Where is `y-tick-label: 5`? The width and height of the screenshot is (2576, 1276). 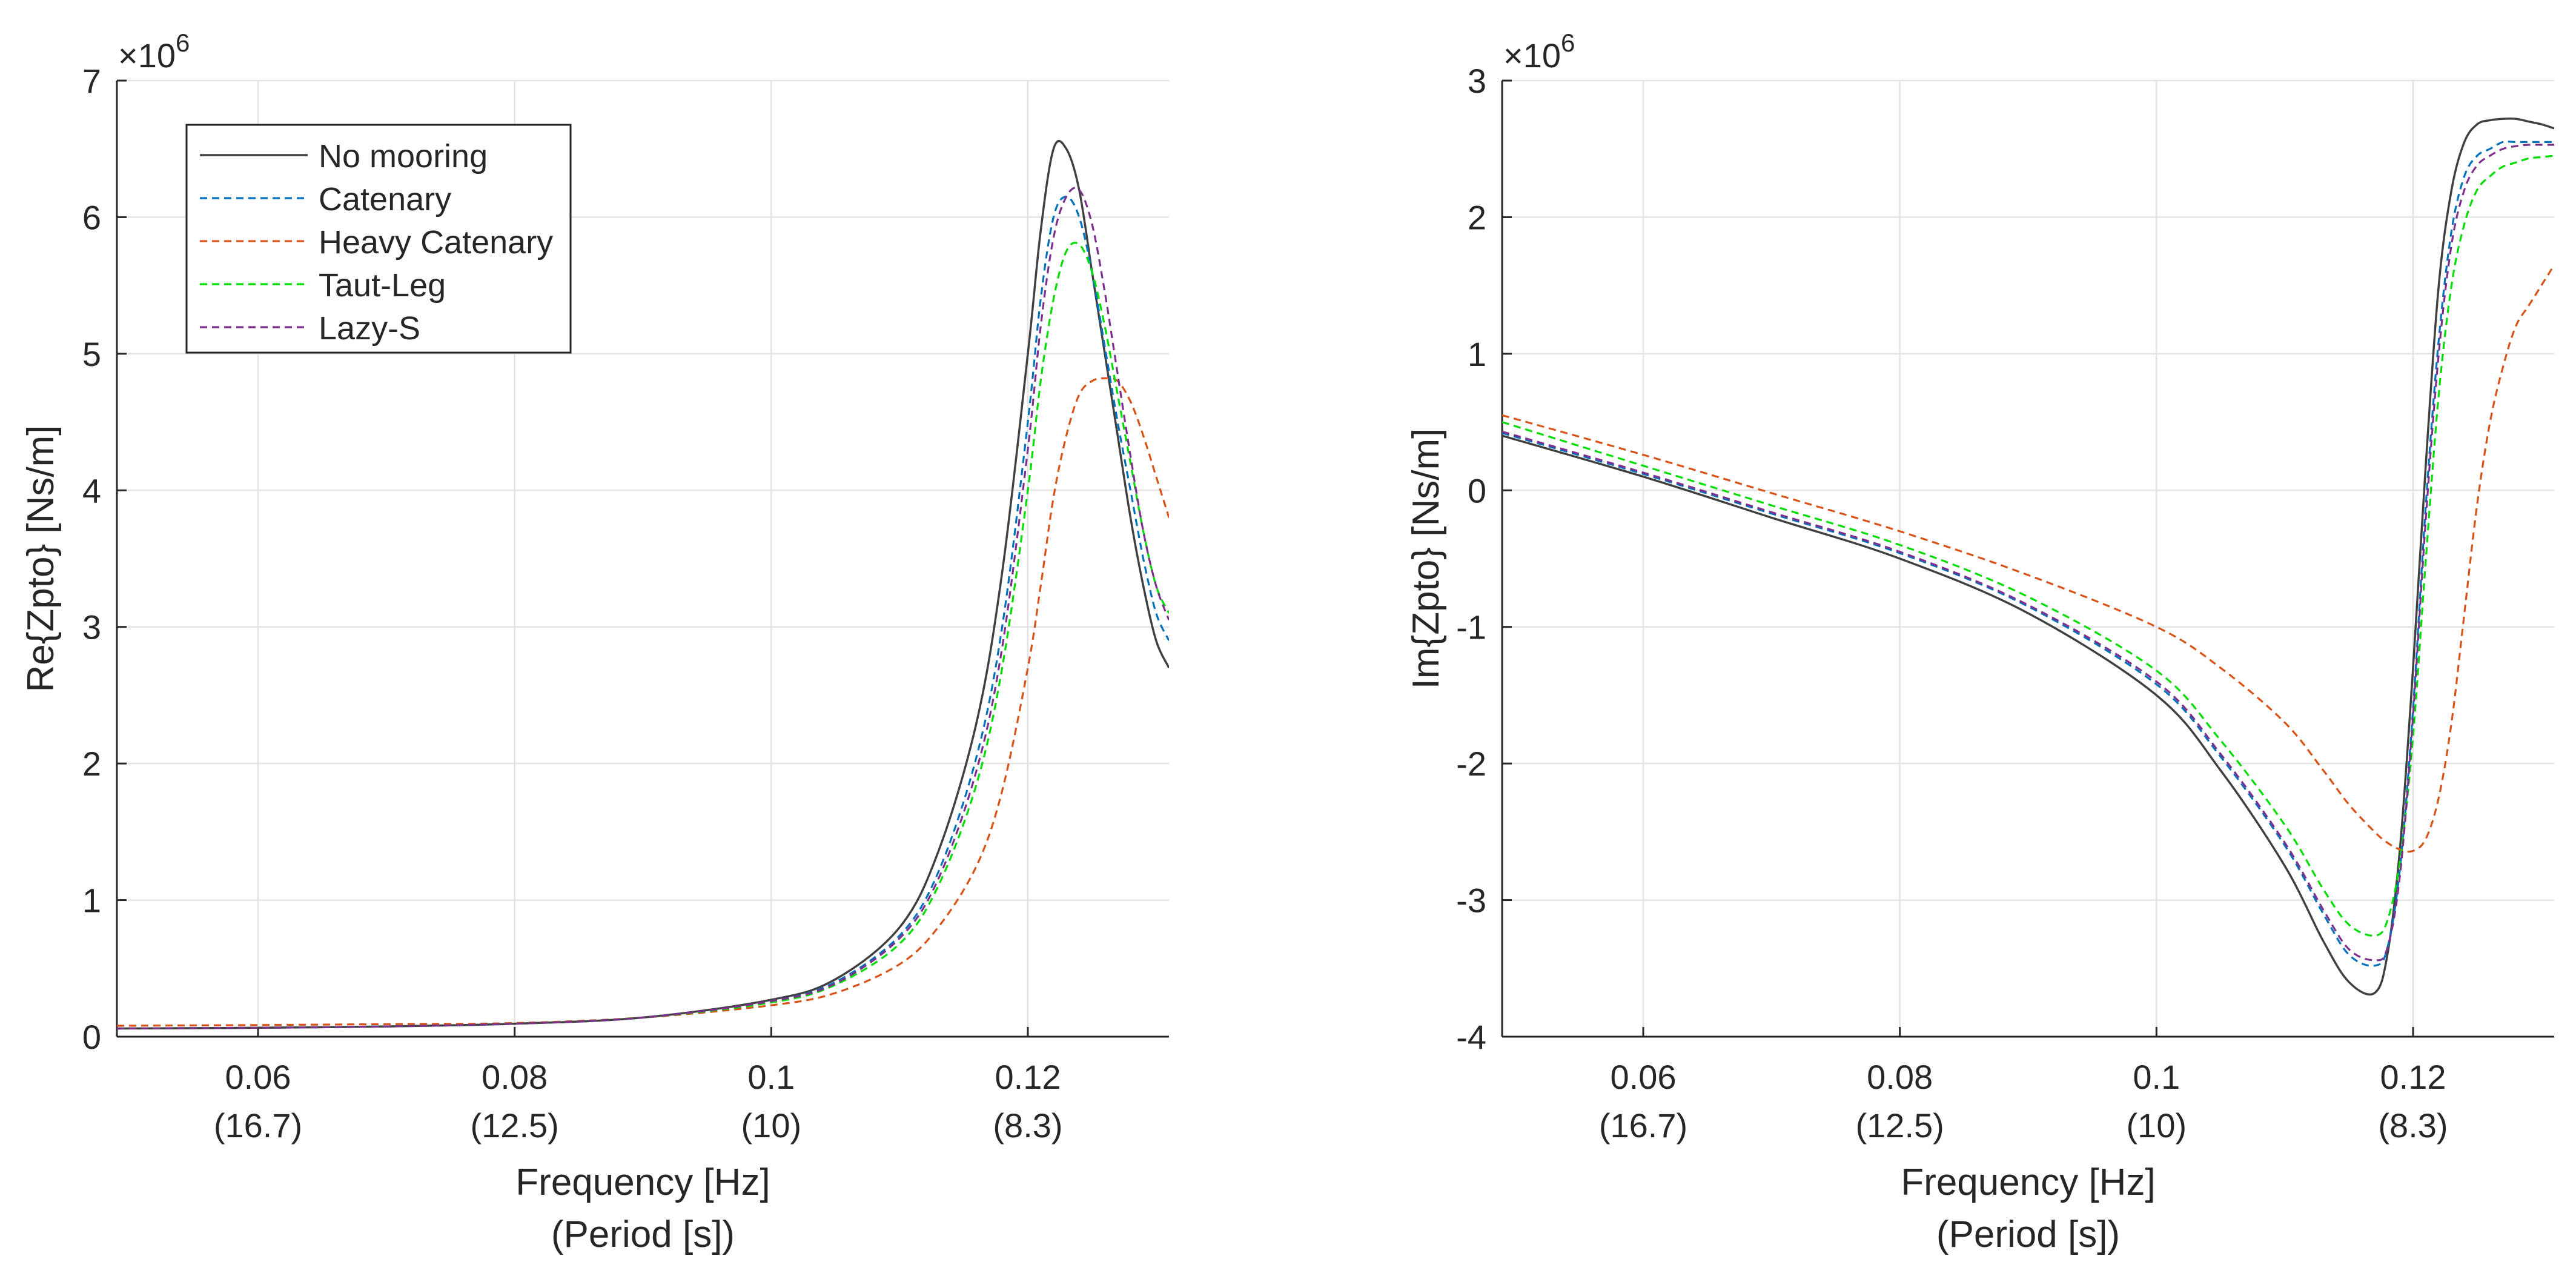
y-tick-label: 5 is located at coordinates (91, 354).